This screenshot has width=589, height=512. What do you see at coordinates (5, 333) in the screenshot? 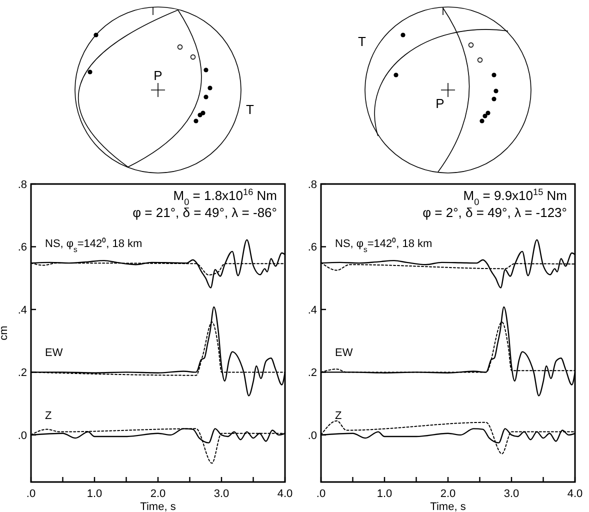
I see `y-axis-title: cm` at bounding box center [5, 333].